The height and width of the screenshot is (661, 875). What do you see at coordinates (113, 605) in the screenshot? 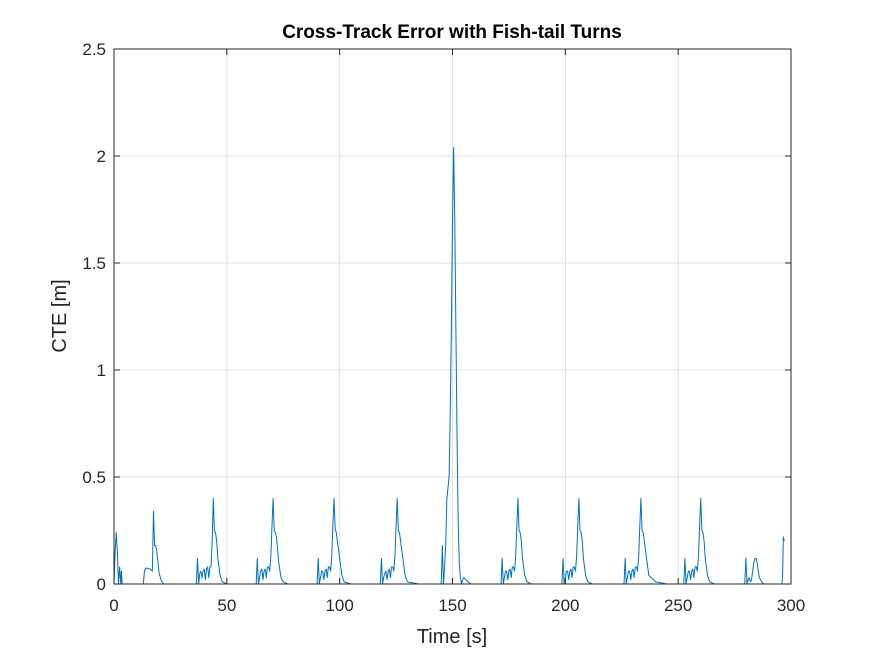
I see `x-tick-label: 0` at bounding box center [113, 605].